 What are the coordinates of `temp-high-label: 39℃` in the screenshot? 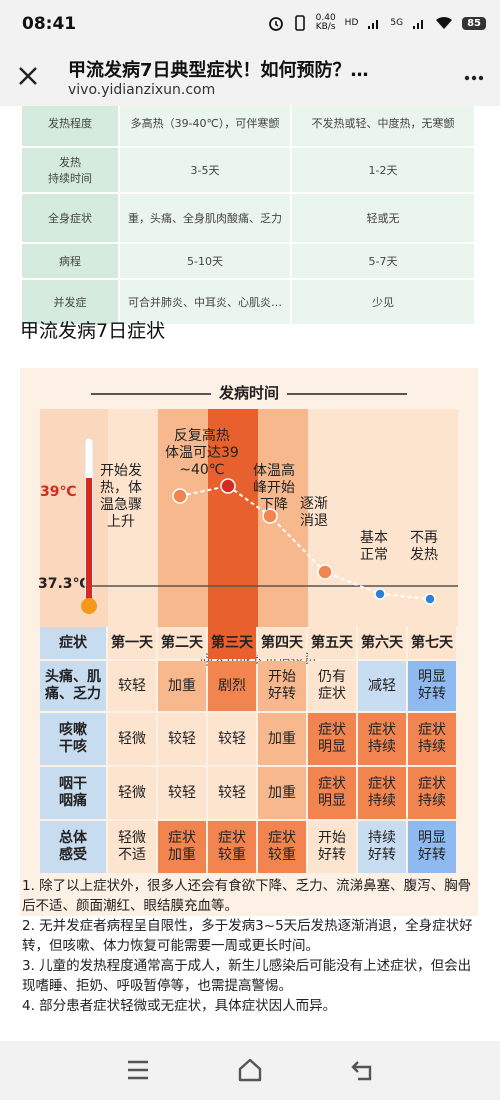 It's located at (58, 492).